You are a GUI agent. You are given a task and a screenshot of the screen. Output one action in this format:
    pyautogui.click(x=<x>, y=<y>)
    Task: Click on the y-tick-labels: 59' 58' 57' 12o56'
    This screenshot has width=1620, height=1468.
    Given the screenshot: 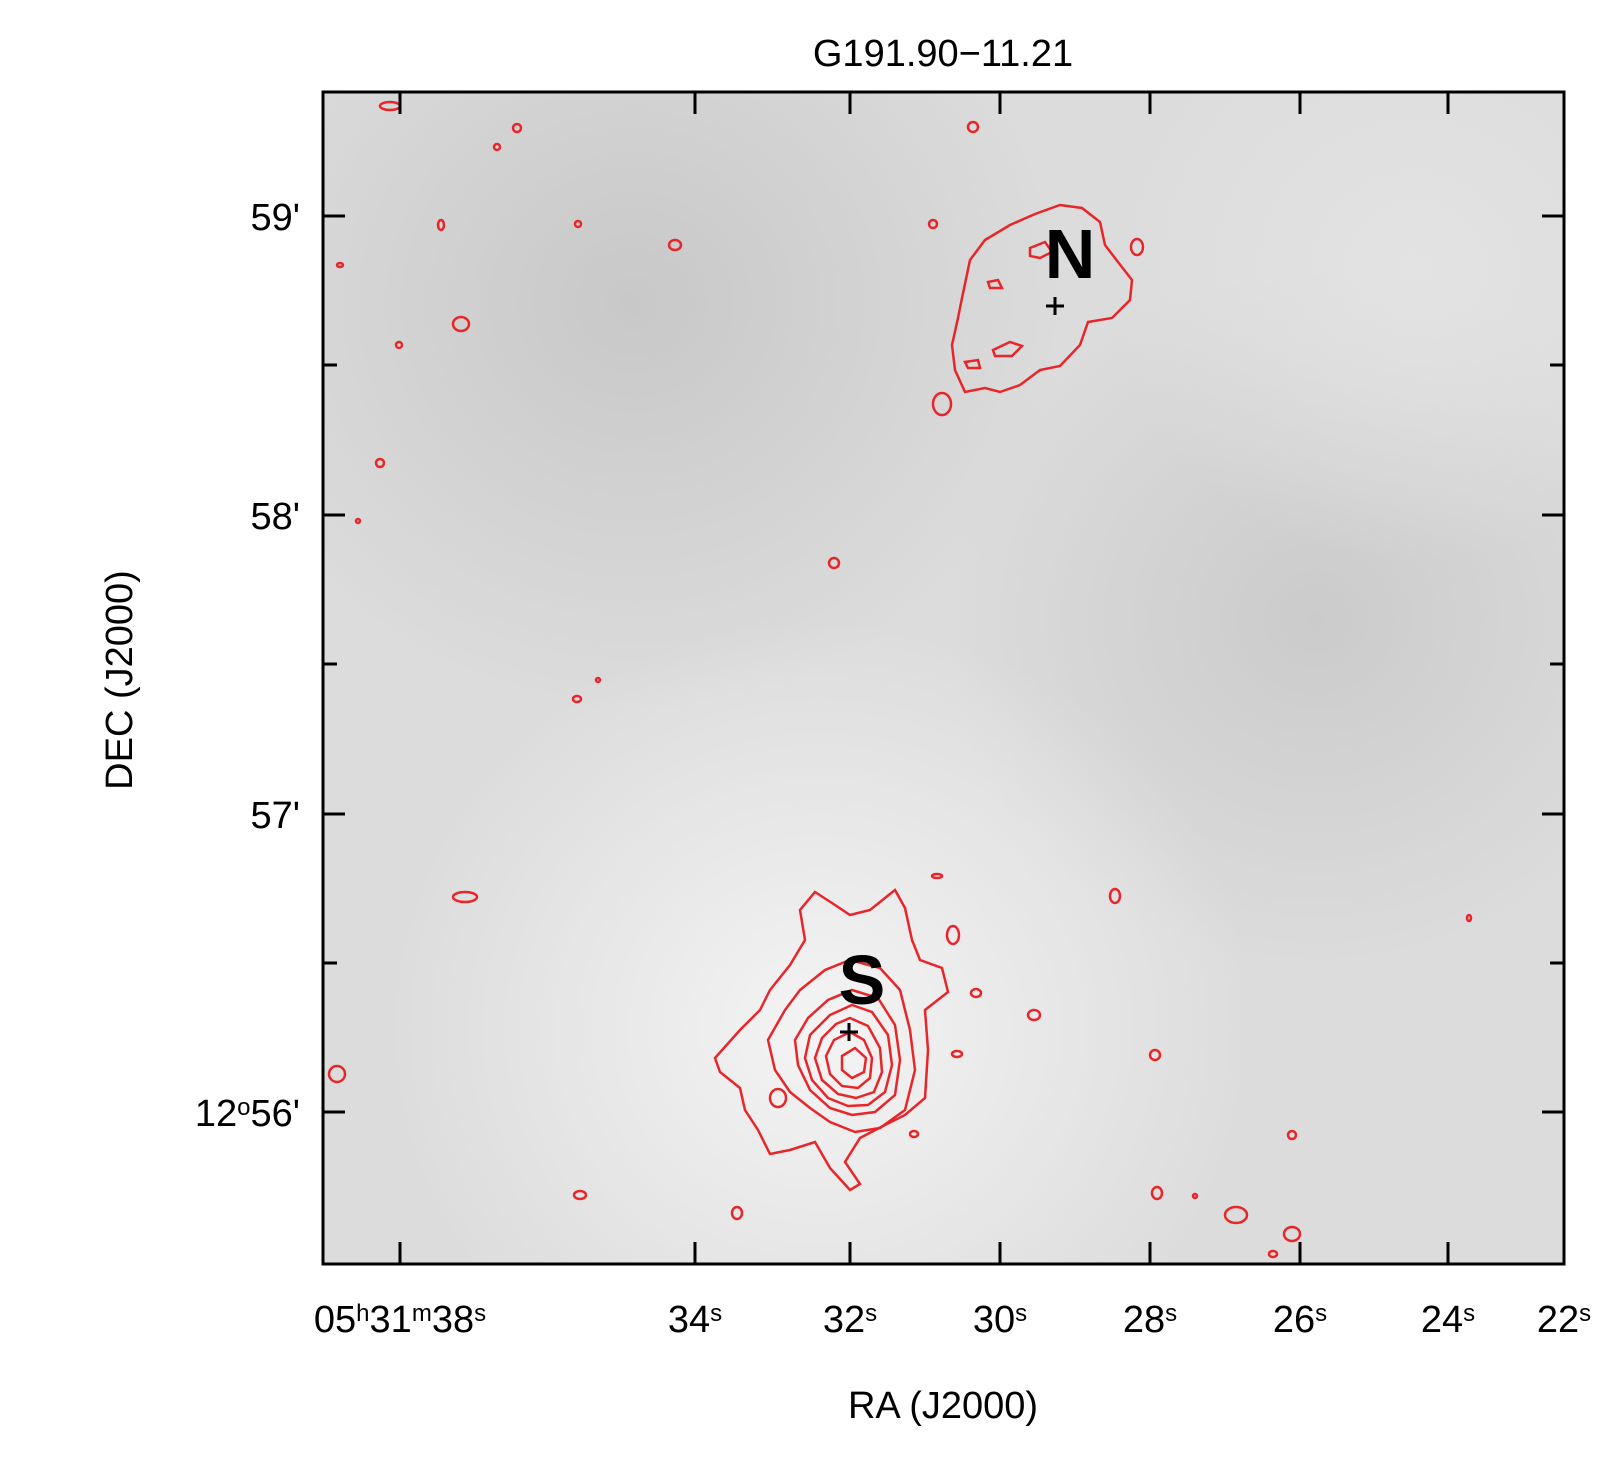 What is the action you would take?
    pyautogui.click(x=247, y=666)
    